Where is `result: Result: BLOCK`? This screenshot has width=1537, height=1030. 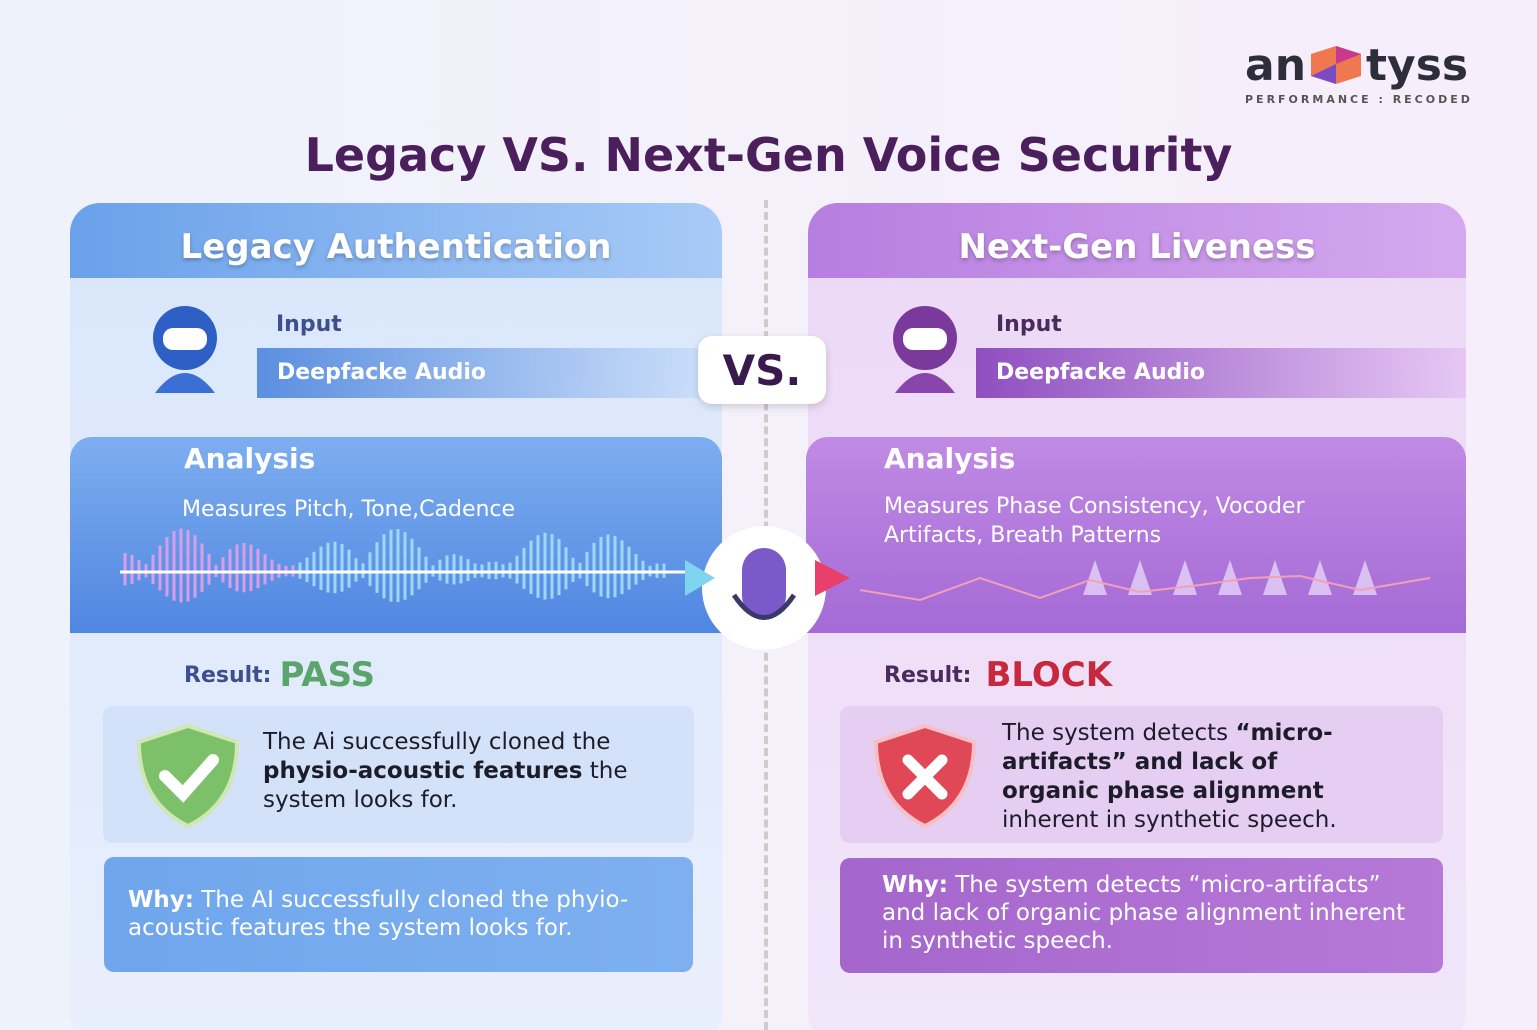 result: Result: BLOCK is located at coordinates (998, 675).